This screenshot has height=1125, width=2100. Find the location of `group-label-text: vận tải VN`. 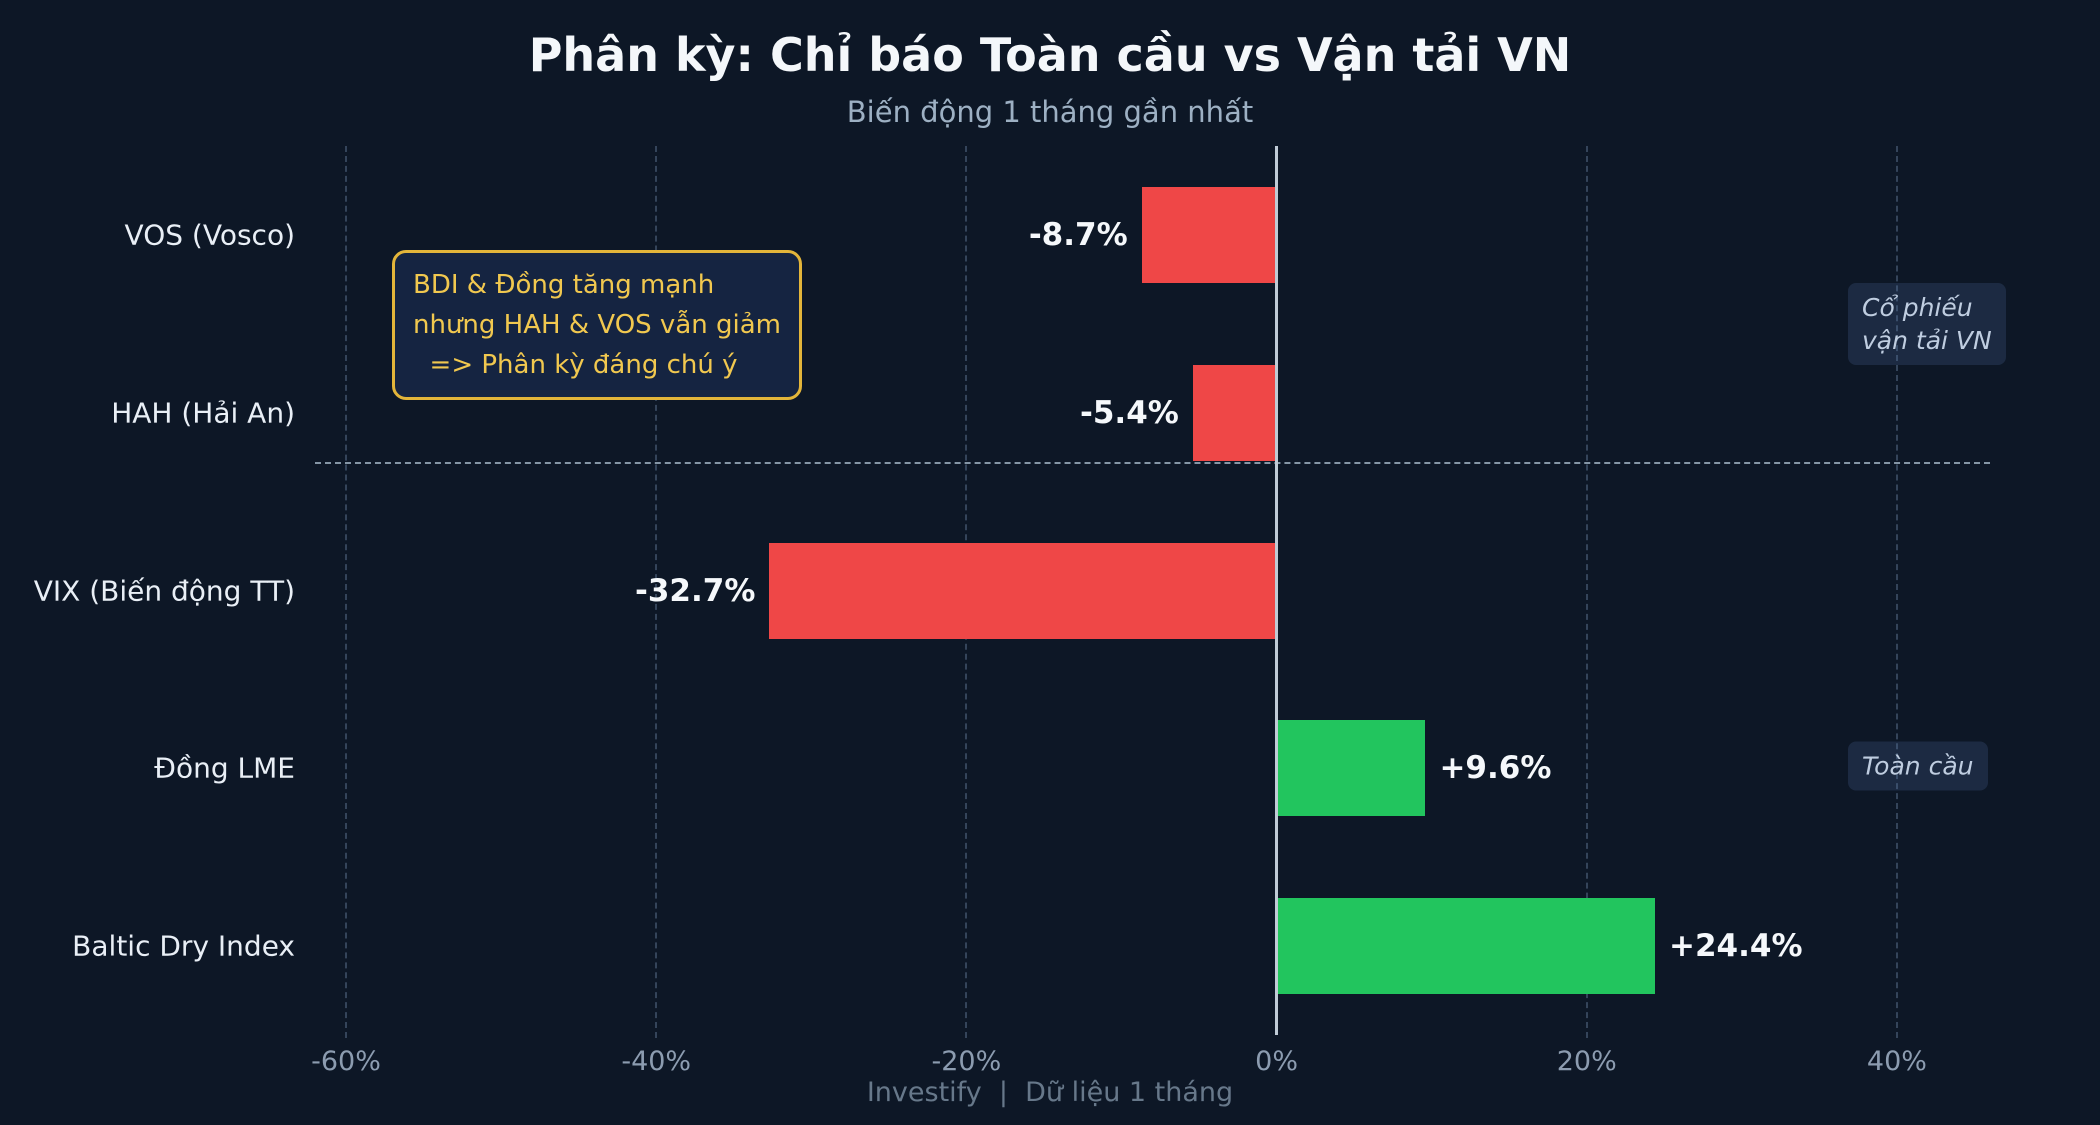

group-label-text: vận tải VN is located at coordinates (1927, 340).